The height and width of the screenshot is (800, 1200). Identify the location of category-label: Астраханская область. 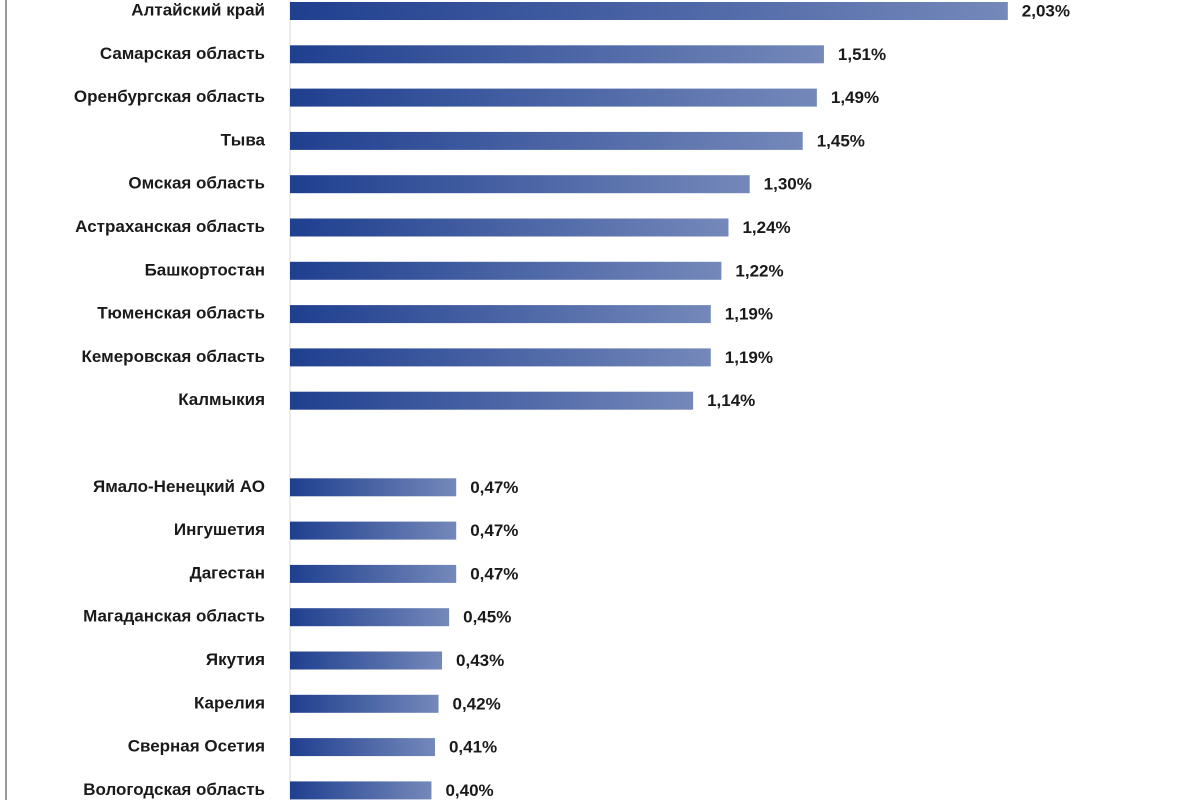
(170, 226).